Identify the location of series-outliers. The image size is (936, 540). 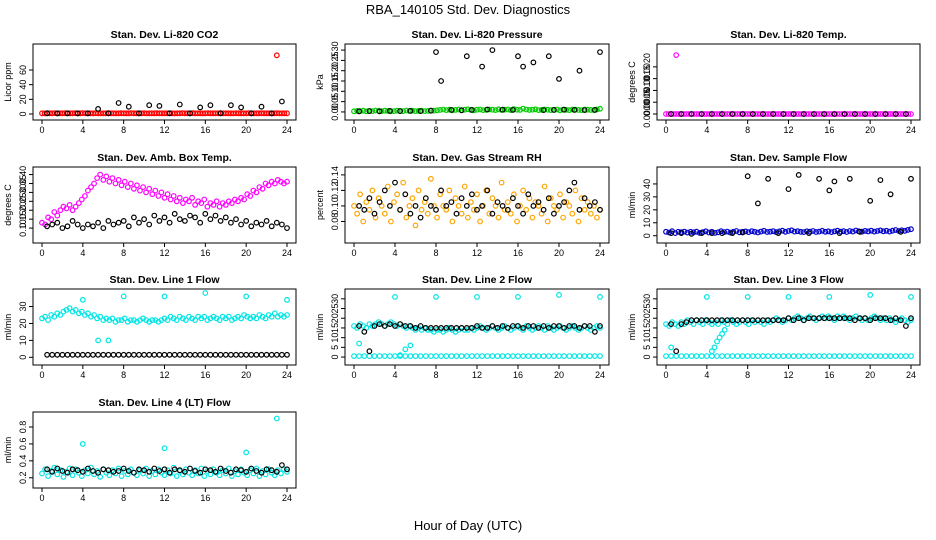
(479, 325).